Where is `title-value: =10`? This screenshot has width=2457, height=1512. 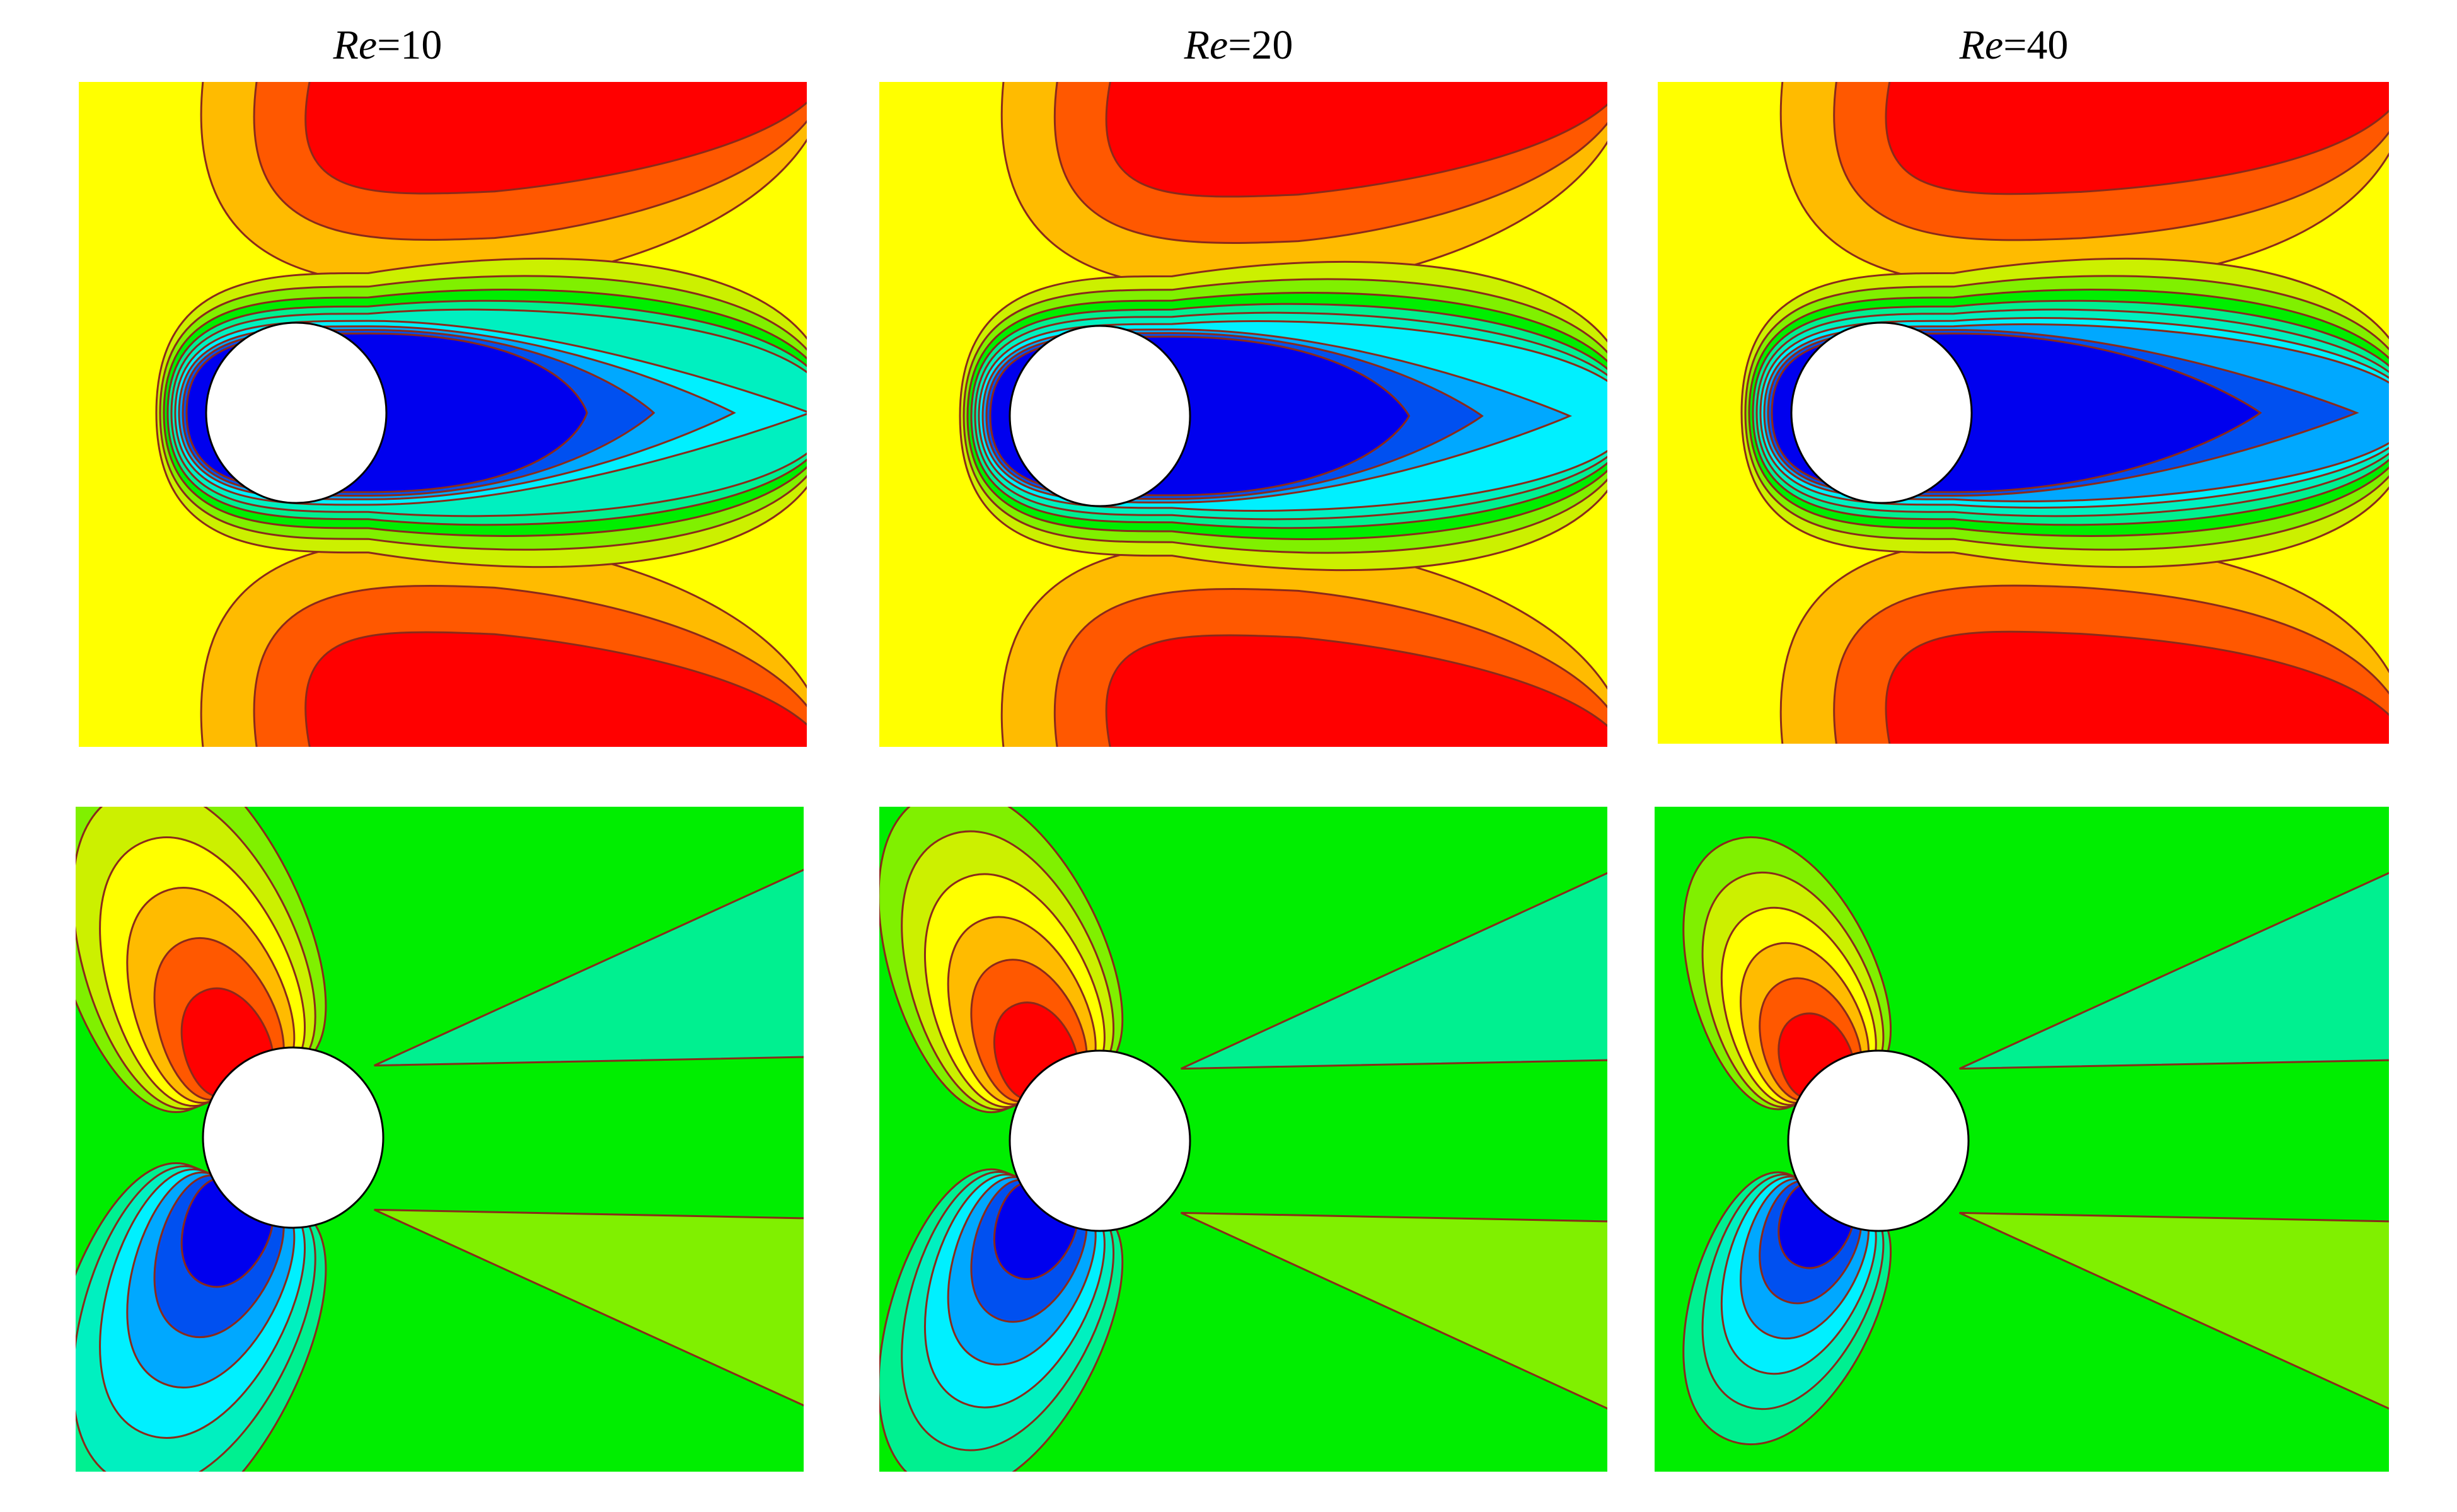
title-value: =10 is located at coordinates (409, 45).